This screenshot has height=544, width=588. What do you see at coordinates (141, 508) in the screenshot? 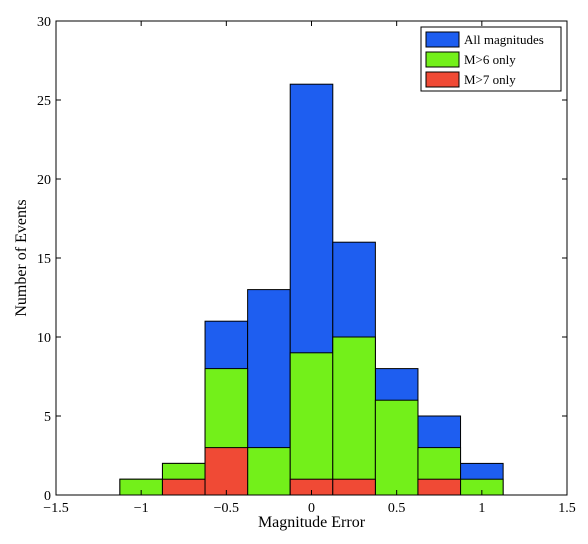
I see `x-tick-label: −1` at bounding box center [141, 508].